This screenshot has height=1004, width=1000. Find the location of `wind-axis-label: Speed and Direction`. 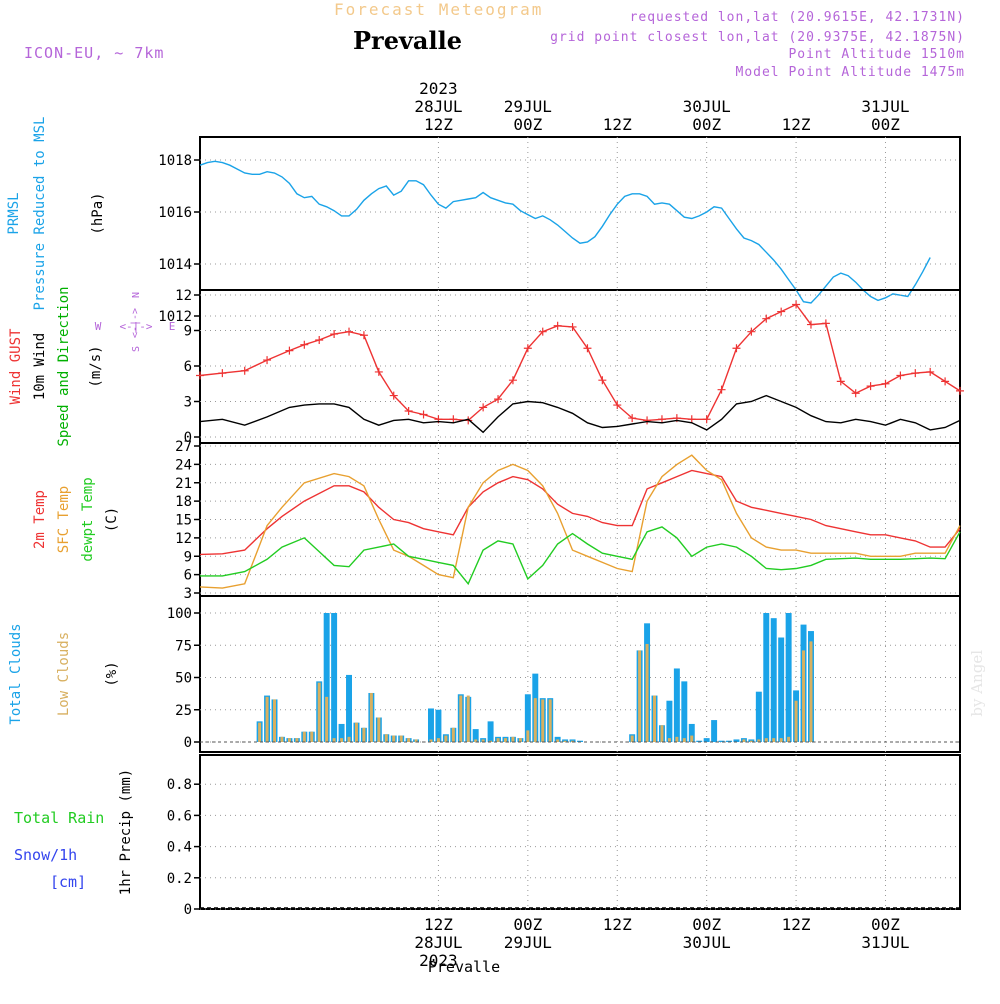

wind-axis-label: Speed and Direction is located at coordinates (64, 366).